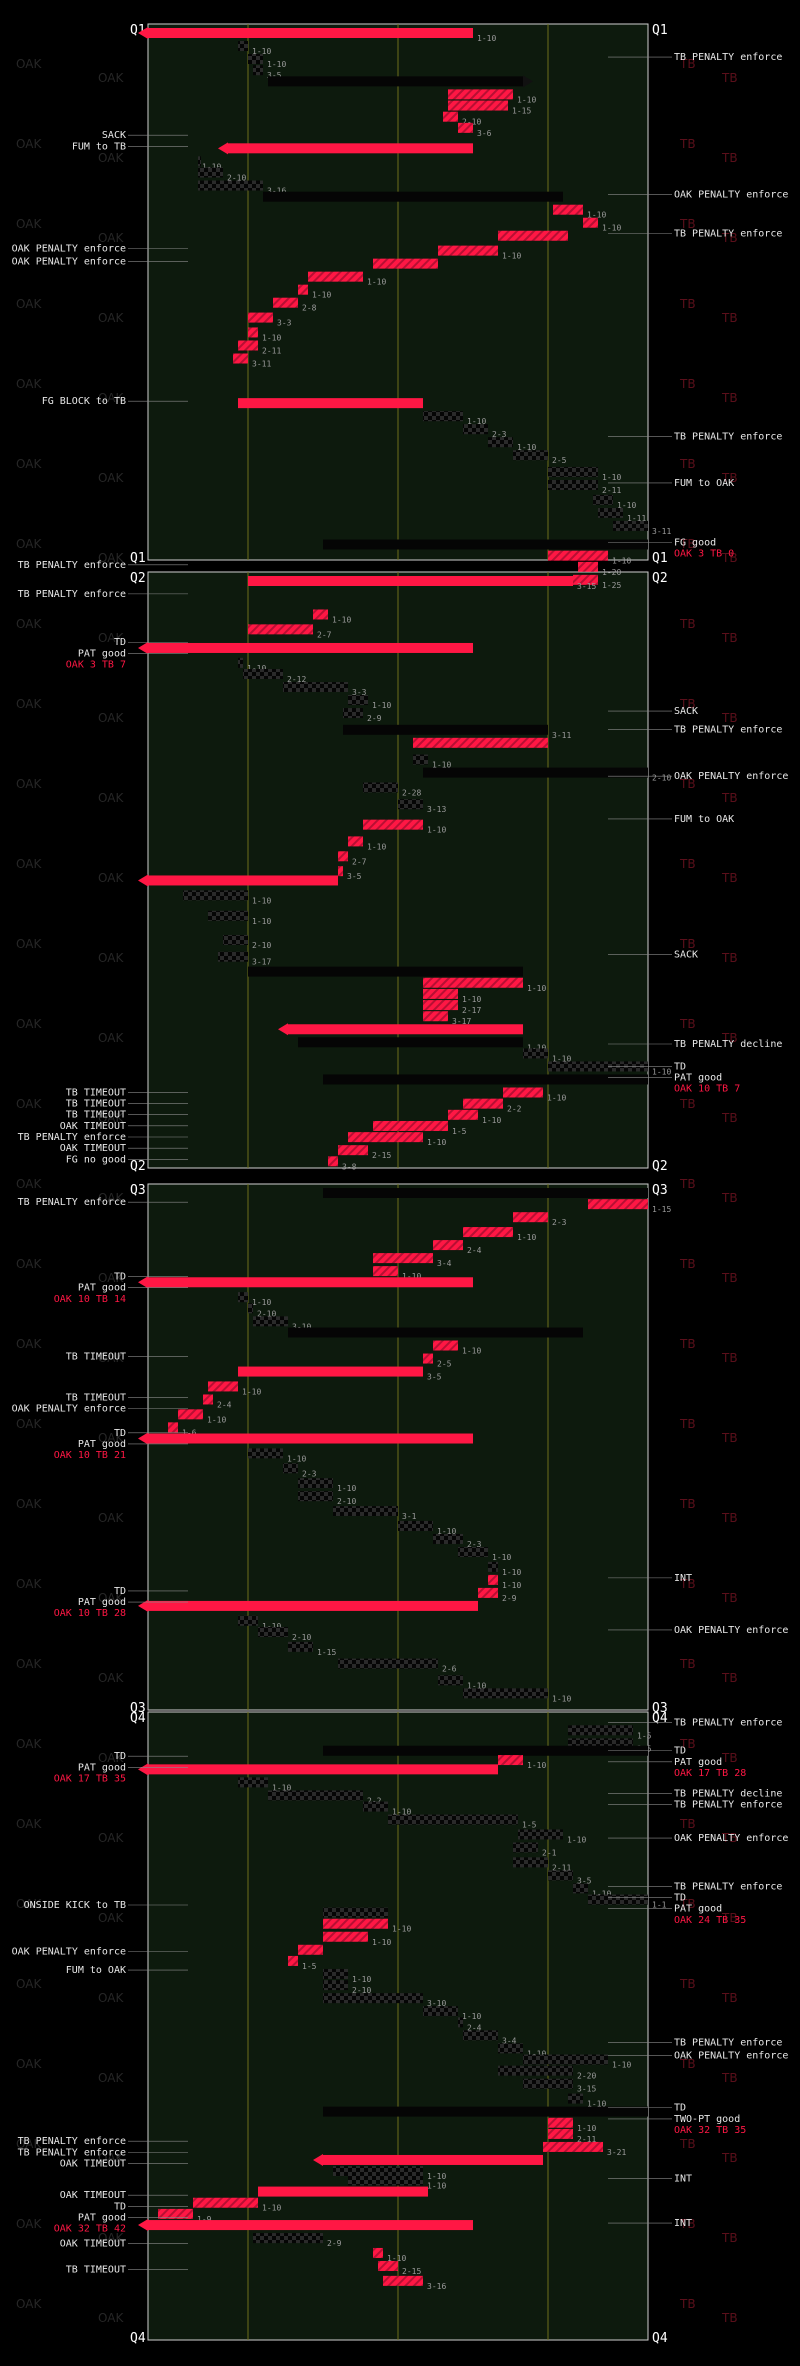 The height and width of the screenshot is (2366, 800). Describe the element at coordinates (276, 191) in the screenshot. I see `down-distance-label: 3-16` at that location.